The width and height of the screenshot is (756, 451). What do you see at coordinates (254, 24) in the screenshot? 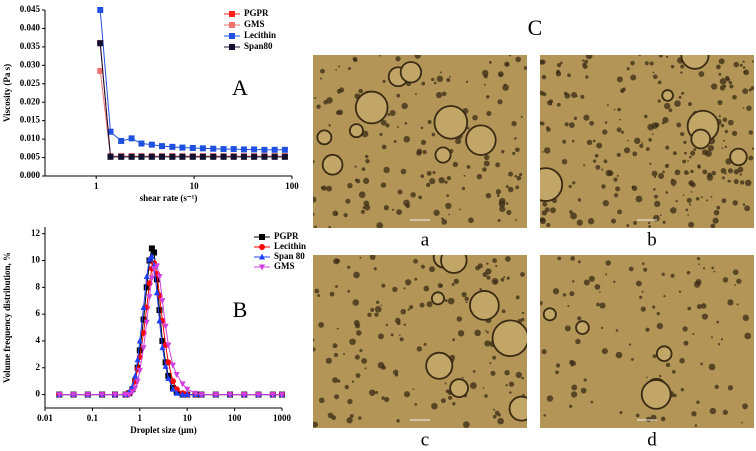
I see `legend-label: GMS` at bounding box center [254, 24].